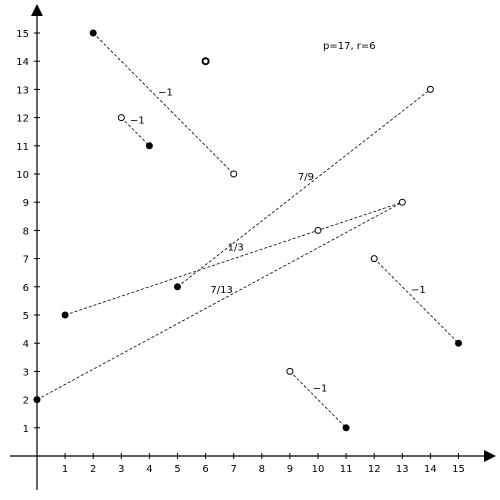  I want to click on y-tick-label: 6, so click(26, 288).